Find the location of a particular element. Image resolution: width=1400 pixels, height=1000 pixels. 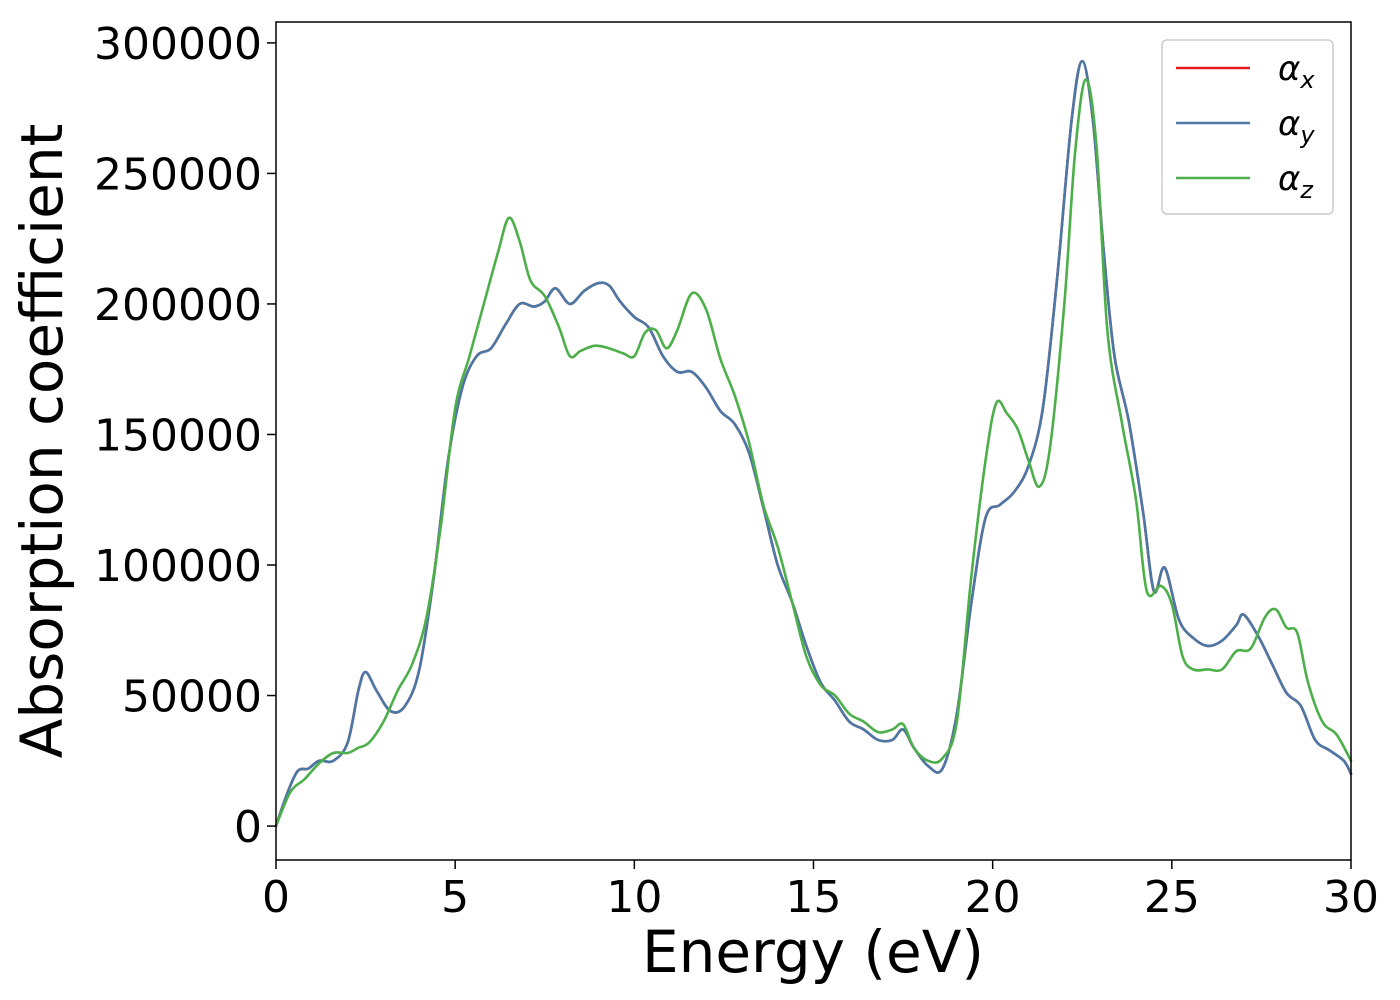

x-axis-title: Energy (eV) is located at coordinates (813, 952).